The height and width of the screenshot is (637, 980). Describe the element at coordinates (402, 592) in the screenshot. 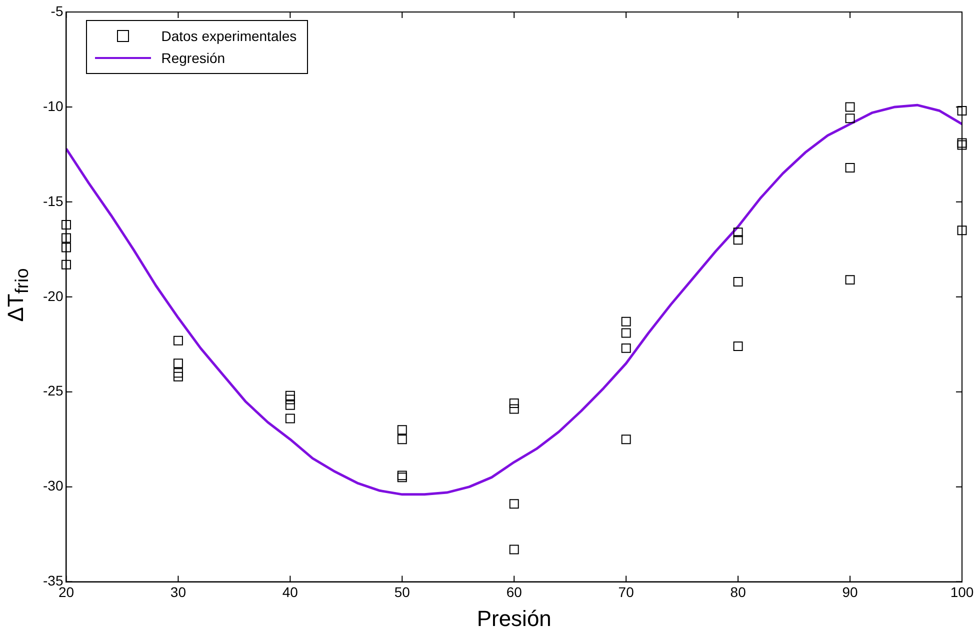

I see `x-tick-label: 50` at that location.